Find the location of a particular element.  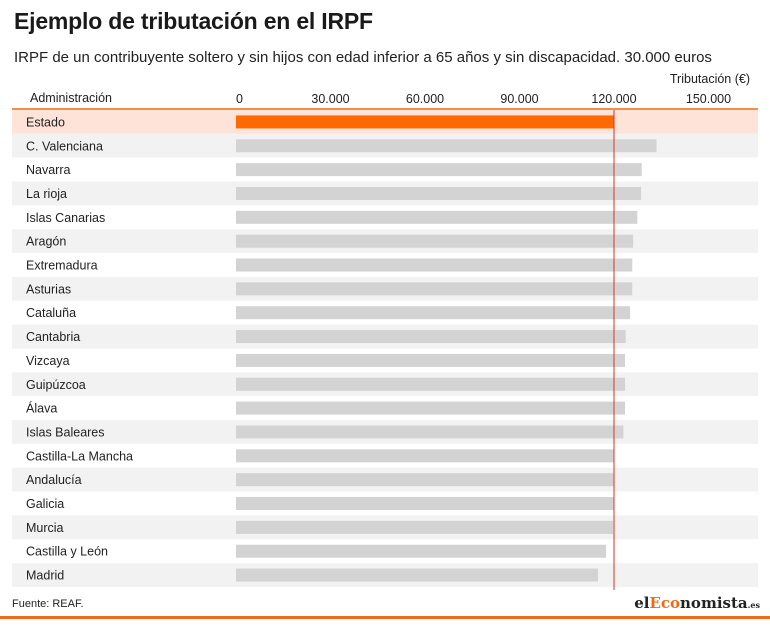

category-label: Vizcaya is located at coordinates (48, 361).